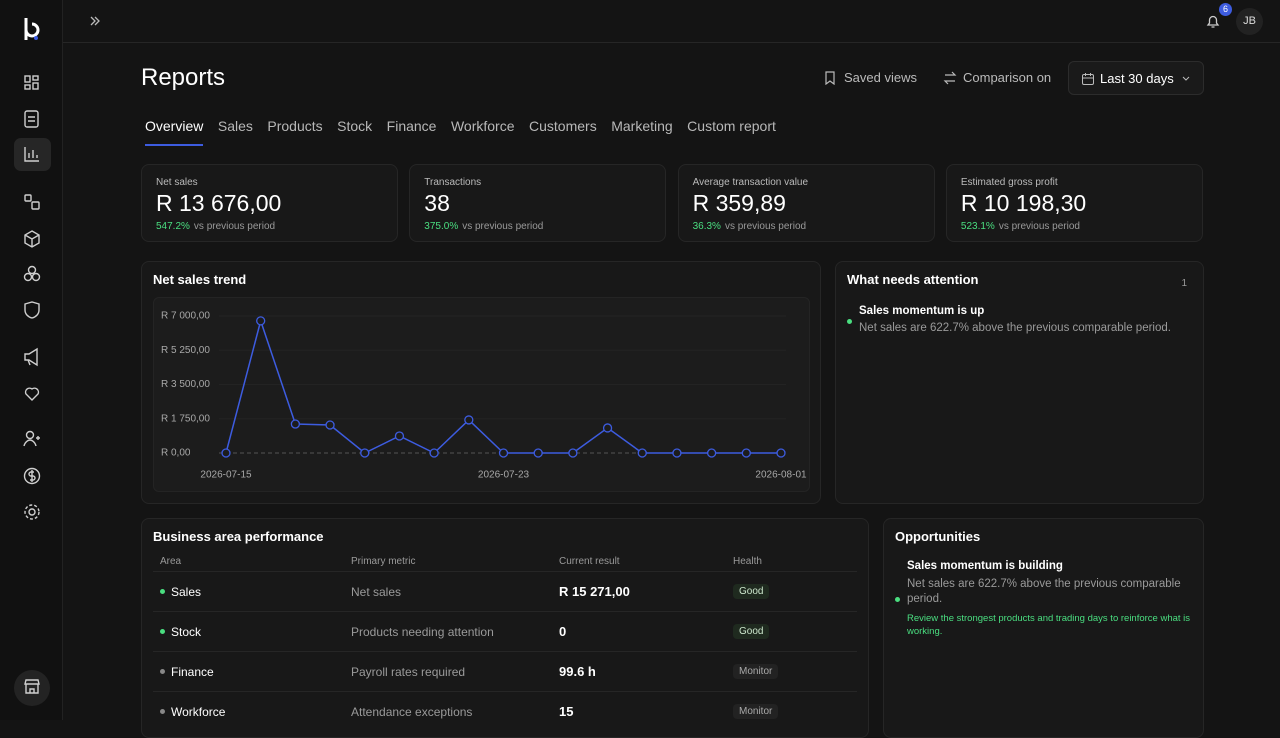  What do you see at coordinates (1213, 21) in the screenshot?
I see `bell-icon` at bounding box center [1213, 21].